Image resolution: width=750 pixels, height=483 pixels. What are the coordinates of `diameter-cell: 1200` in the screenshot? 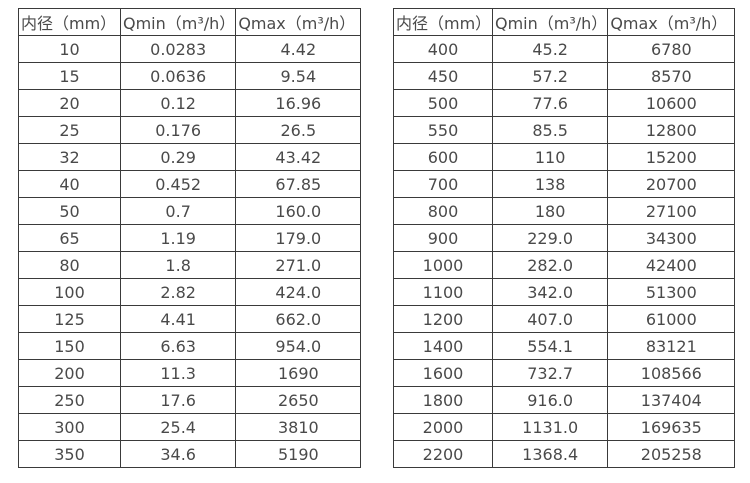 It's located at (443, 319).